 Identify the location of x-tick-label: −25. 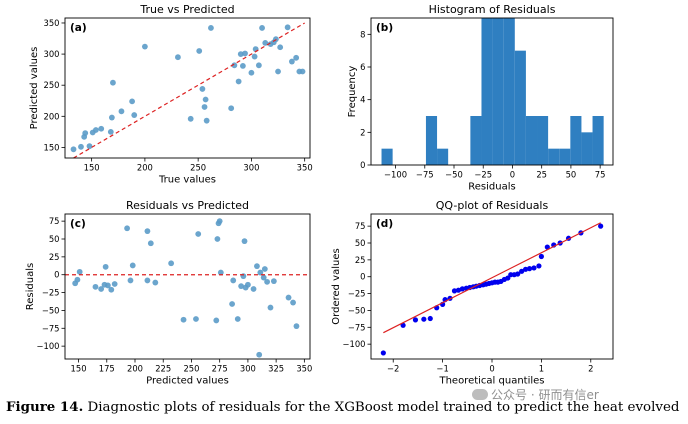
(483, 175).